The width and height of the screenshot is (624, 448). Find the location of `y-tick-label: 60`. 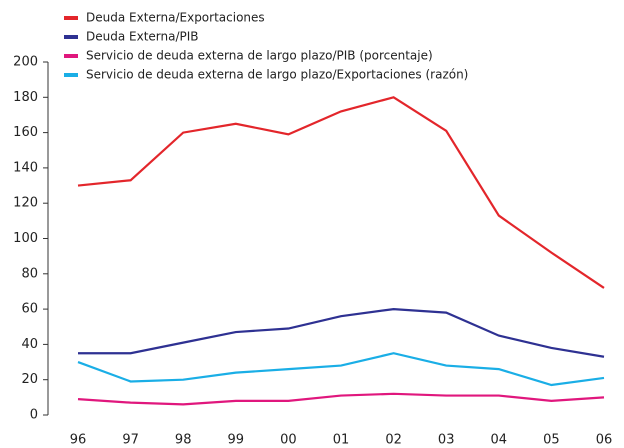

y-tick-label: 60 is located at coordinates (29, 309).